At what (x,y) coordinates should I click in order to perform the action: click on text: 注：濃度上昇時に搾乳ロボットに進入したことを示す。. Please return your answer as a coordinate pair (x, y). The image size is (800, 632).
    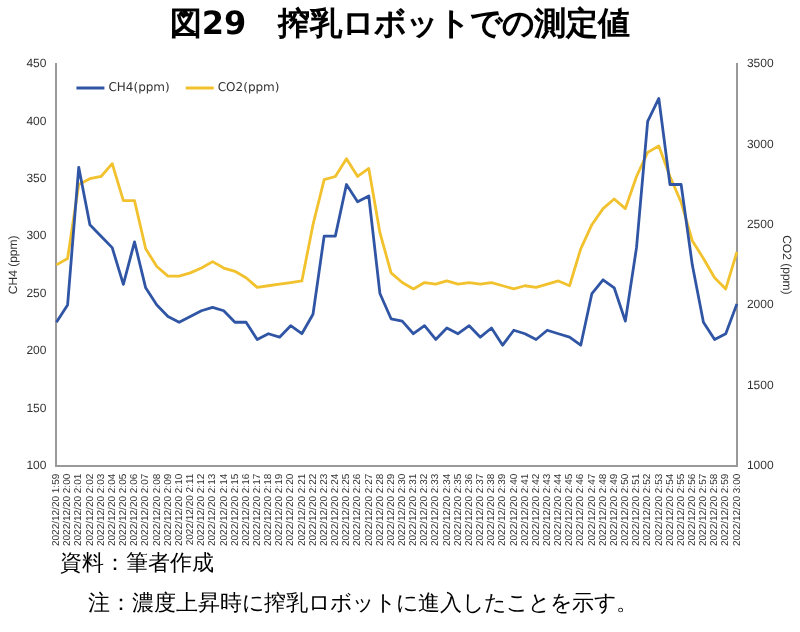
    Looking at the image, I should click on (363, 604).